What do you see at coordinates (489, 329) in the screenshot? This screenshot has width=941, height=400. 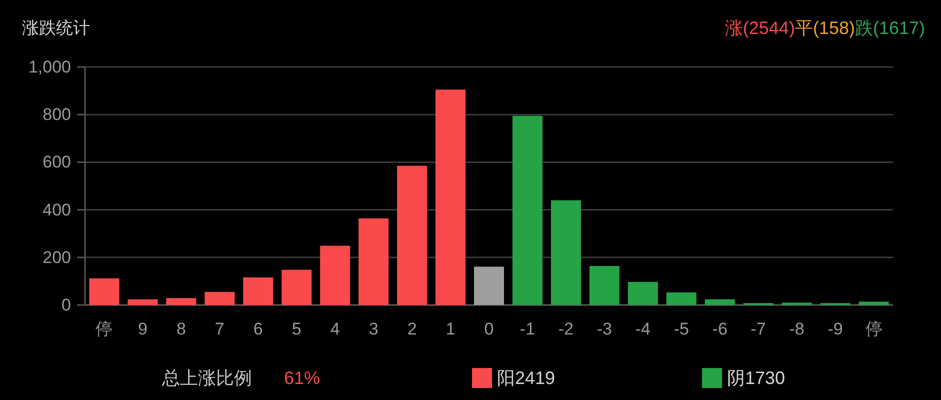 I see `x-tick-label: 0` at bounding box center [489, 329].